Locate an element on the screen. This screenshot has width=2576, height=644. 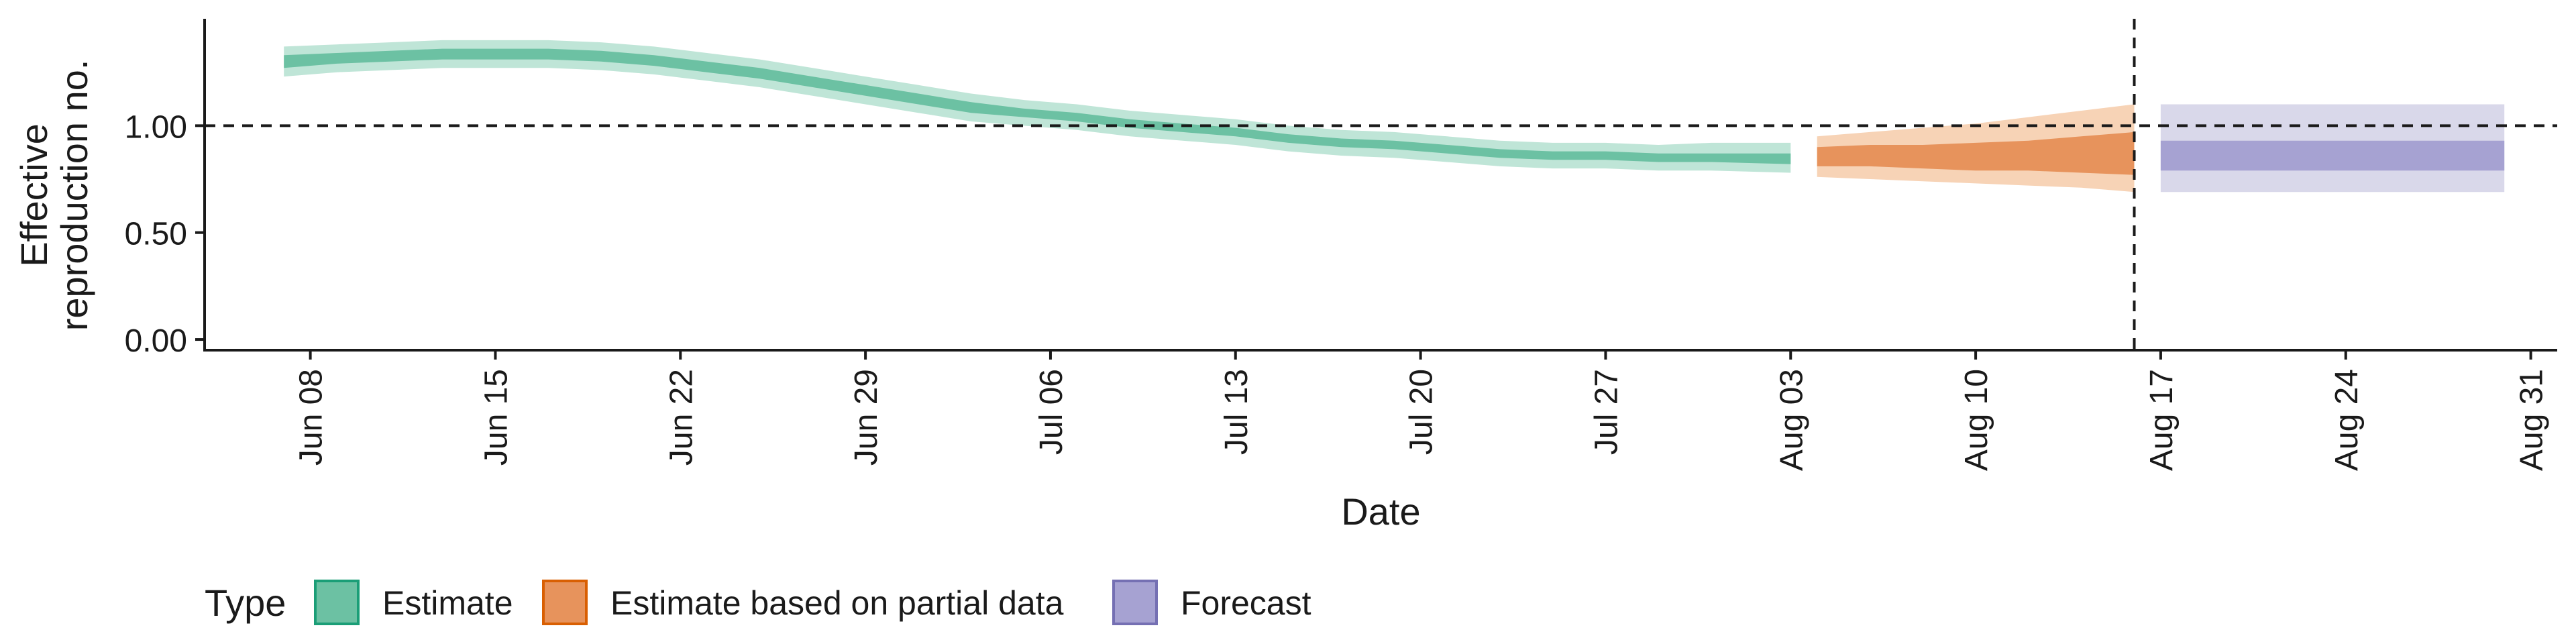
x-tick-label: Jul 27 is located at coordinates (1606, 412).